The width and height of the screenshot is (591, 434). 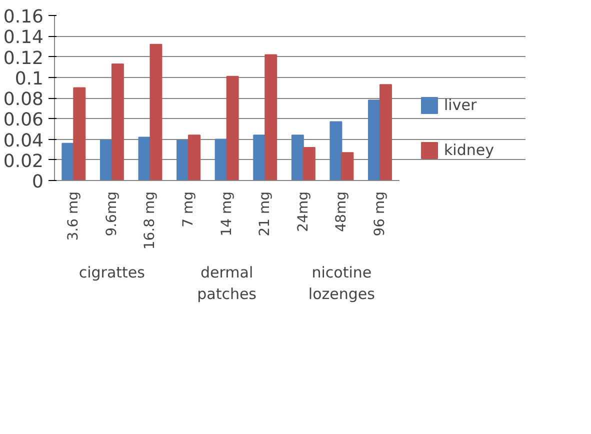 What do you see at coordinates (188, 209) in the screenshot?
I see `x-tick-label: 7 mg` at bounding box center [188, 209].